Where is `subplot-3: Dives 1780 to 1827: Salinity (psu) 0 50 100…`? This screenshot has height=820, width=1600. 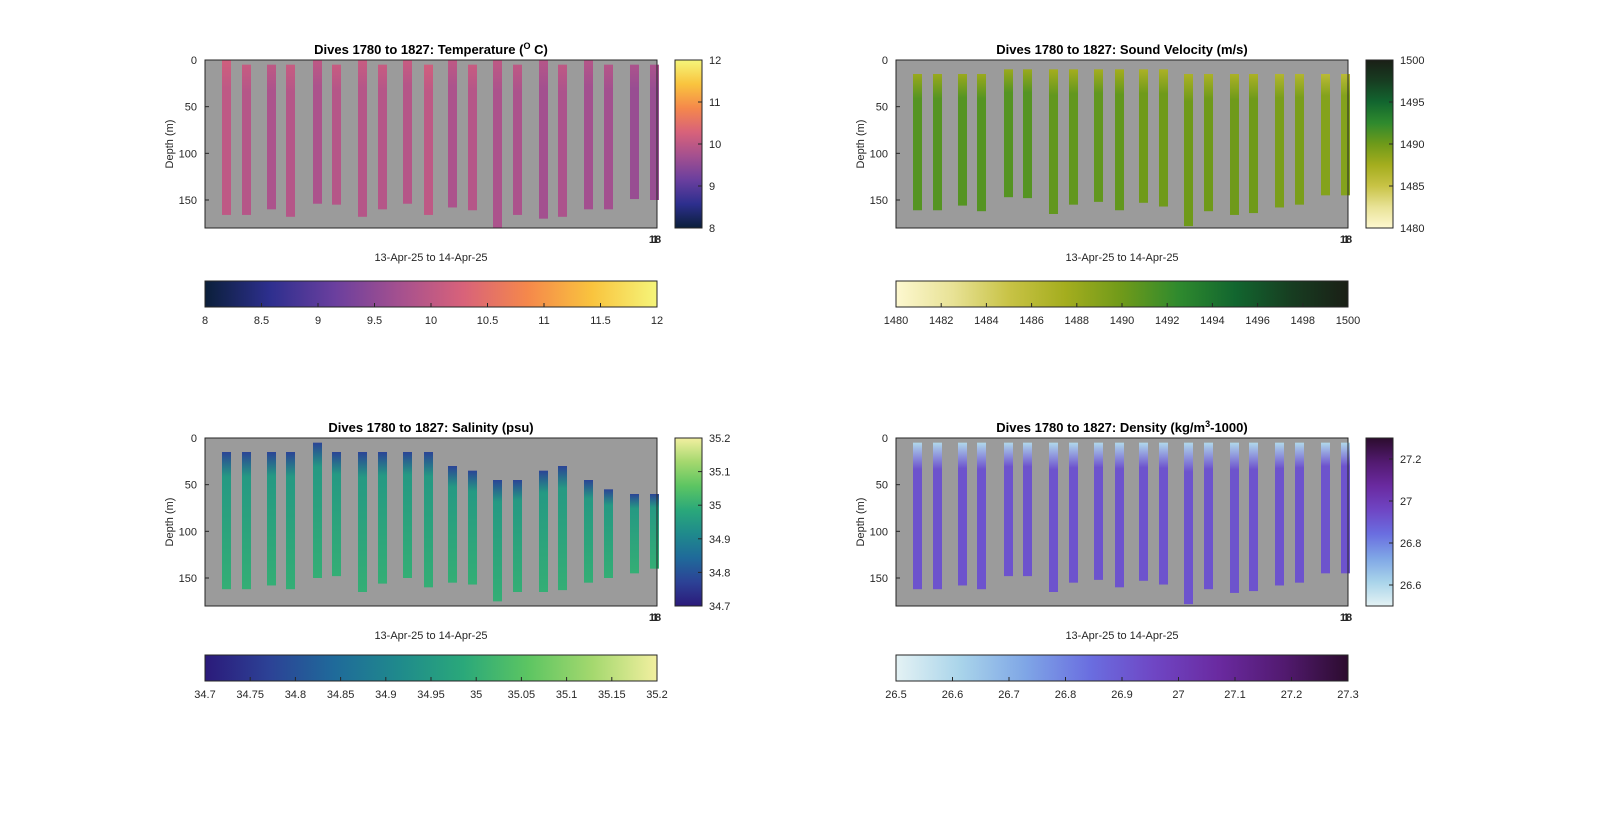
subplot-3: Dives 1780 to 1827: Salinity (psu) 0 50 100… is located at coordinates (447, 560).